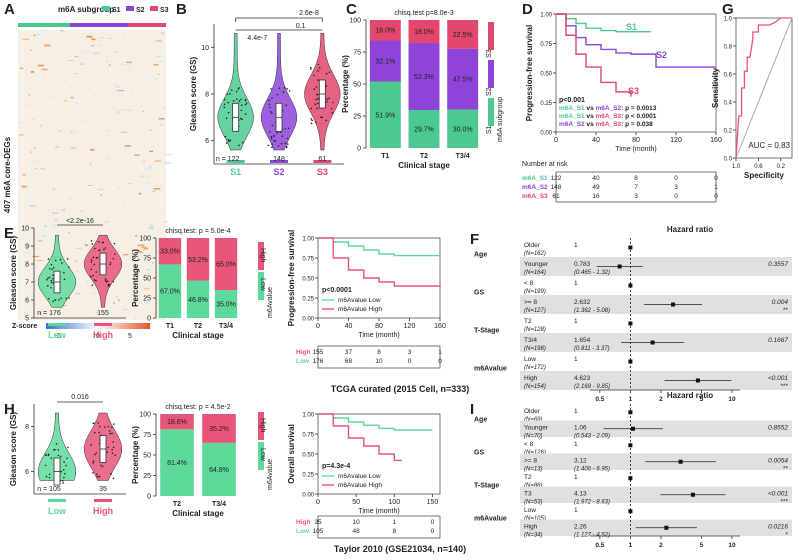 The image size is (799, 560). What do you see at coordinates (103, 511) in the screenshot?
I see `h-cat-high: High` at bounding box center [103, 511].